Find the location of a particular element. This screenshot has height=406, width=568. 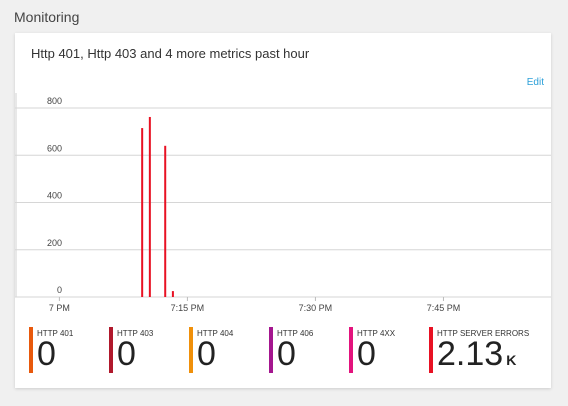

tile-http-401: HTTP 401 0 is located at coordinates (64, 351).